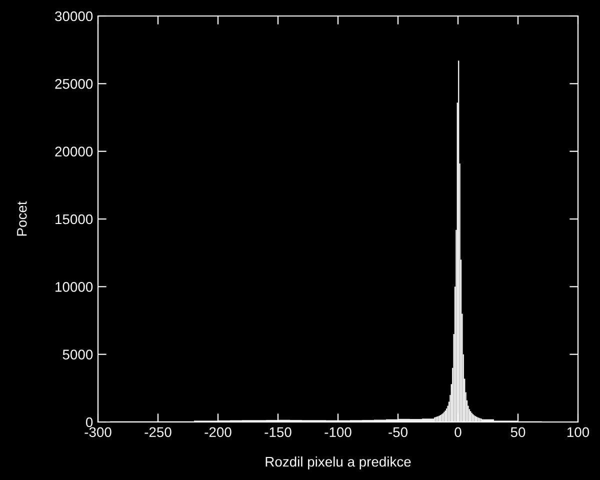 This screenshot has width=600, height=480. Describe the element at coordinates (89, 422) in the screenshot. I see `y-tick-label: 0` at that location.